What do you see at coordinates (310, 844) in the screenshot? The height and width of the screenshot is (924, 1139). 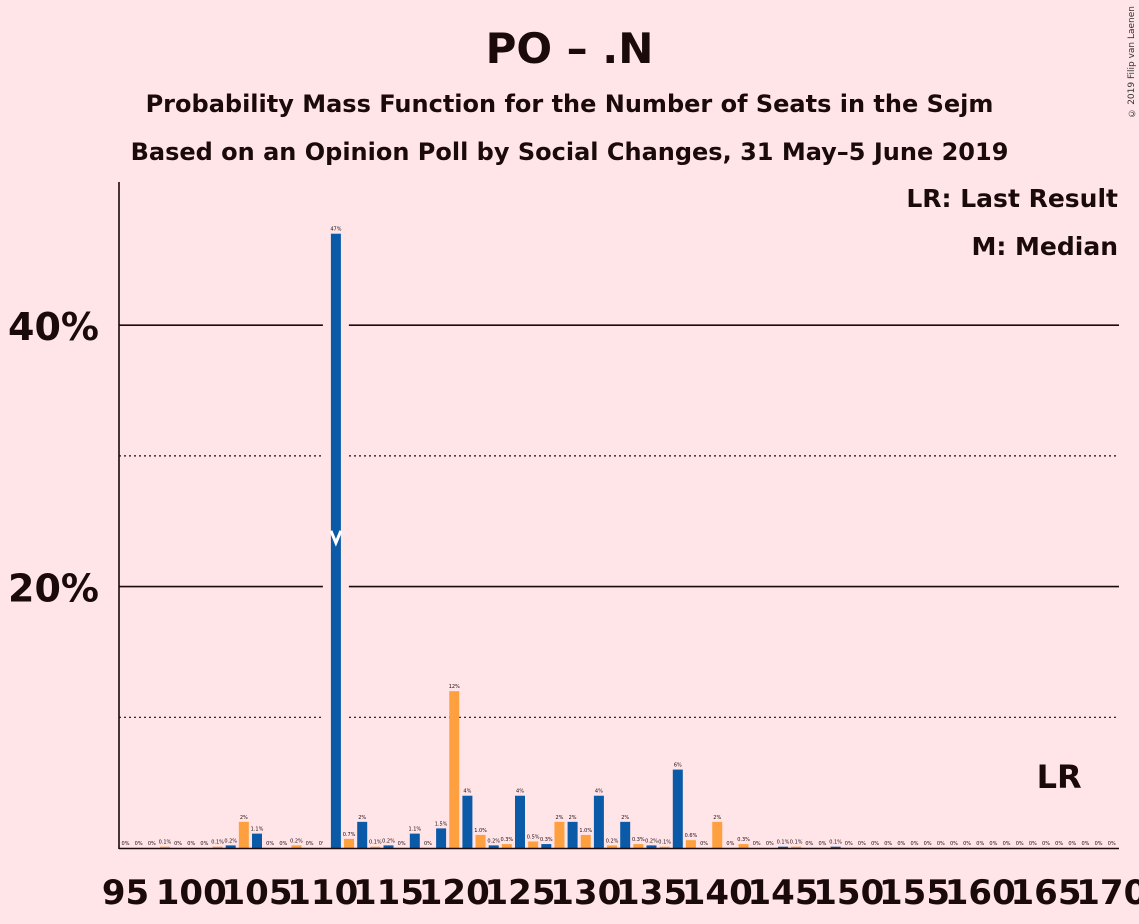 I see `data-label-109: 0%` at bounding box center [310, 844].